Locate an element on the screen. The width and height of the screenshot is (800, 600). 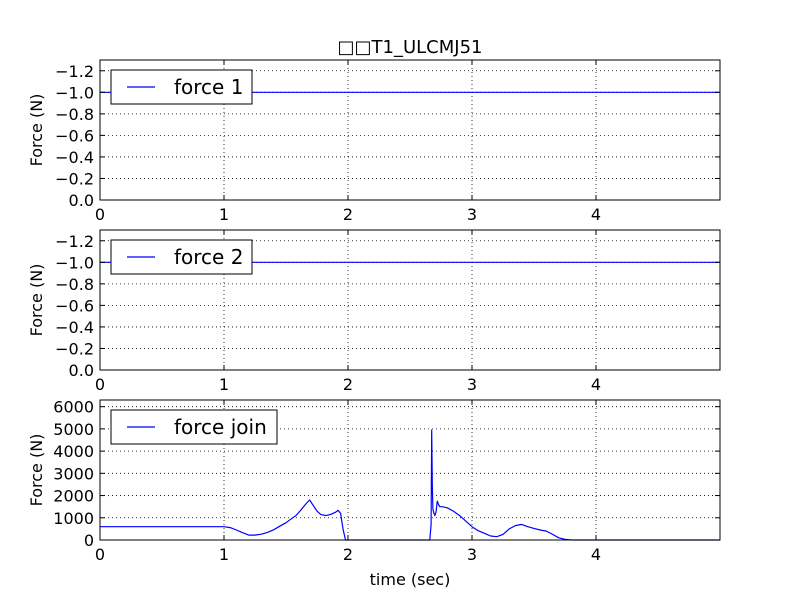
y-tick-label: 3000 is located at coordinates (73, 473).